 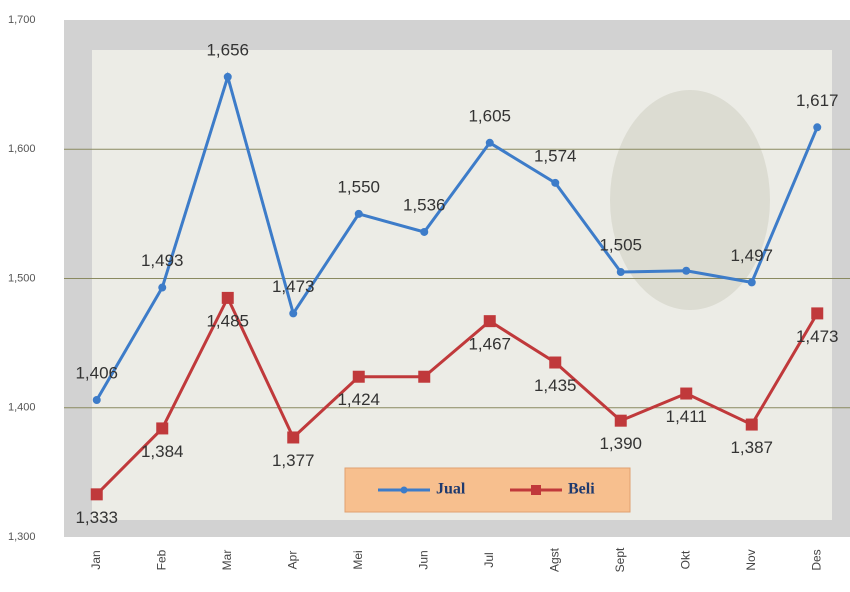 I want to click on x-tick-label: Mar, so click(x=227, y=560).